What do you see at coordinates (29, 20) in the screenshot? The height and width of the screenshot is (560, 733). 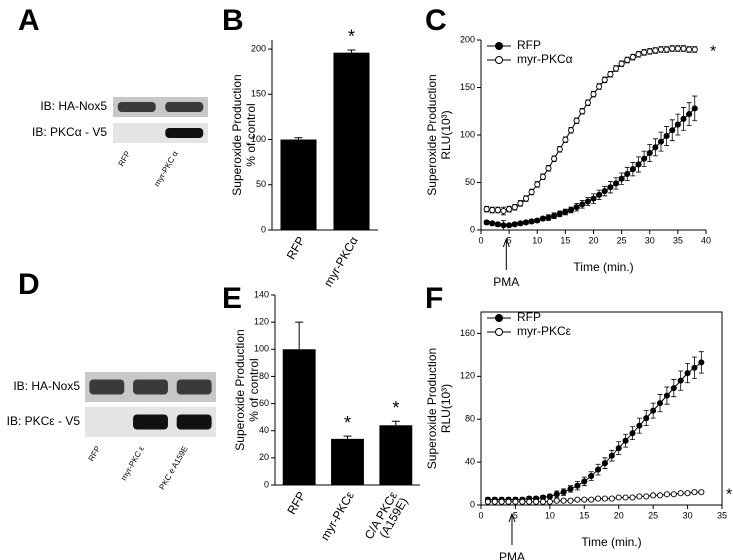 I see `panel-label: A` at bounding box center [29, 20].